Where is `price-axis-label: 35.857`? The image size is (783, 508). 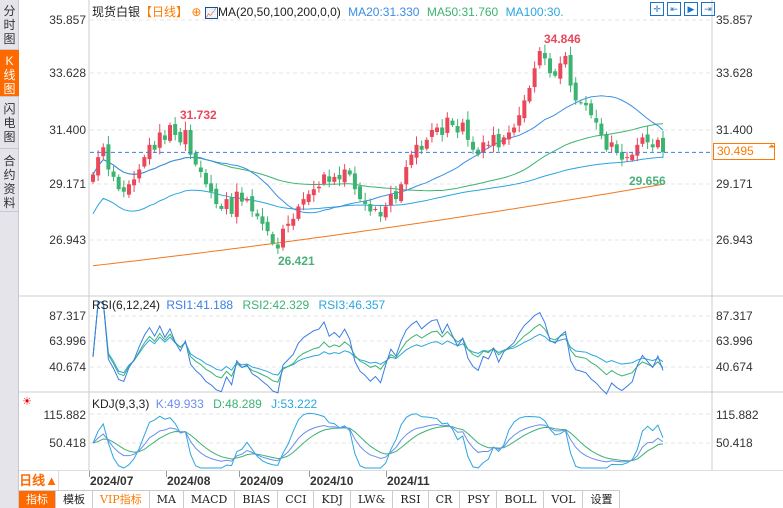
price-axis-label: 35.857 is located at coordinates (67, 20).